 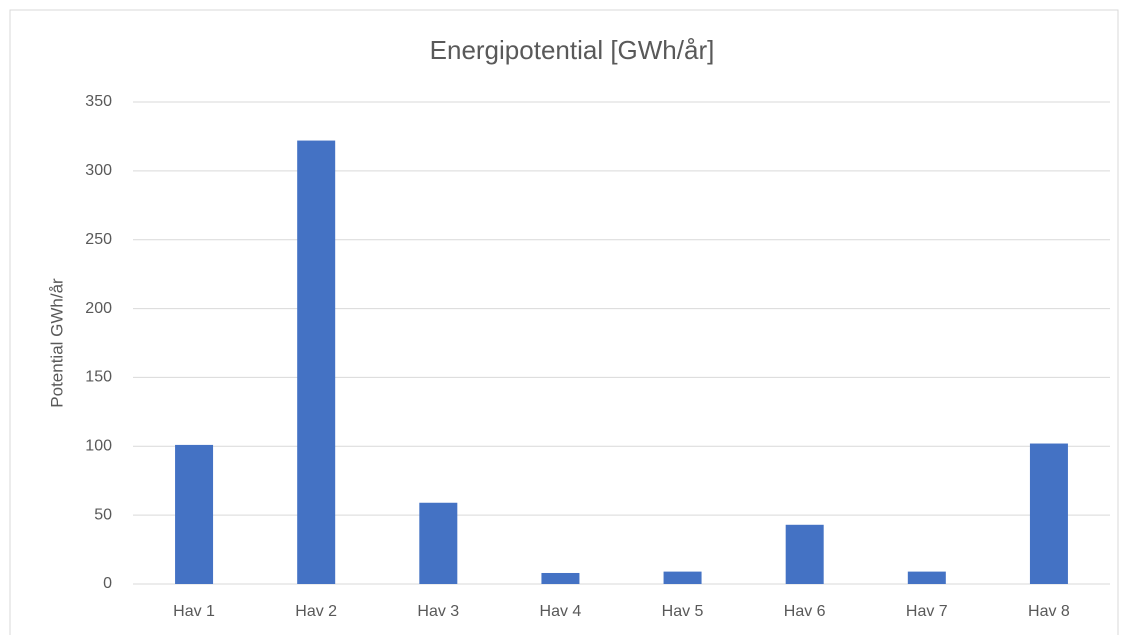 I want to click on x-tick-label: Hav 2, so click(x=316, y=611).